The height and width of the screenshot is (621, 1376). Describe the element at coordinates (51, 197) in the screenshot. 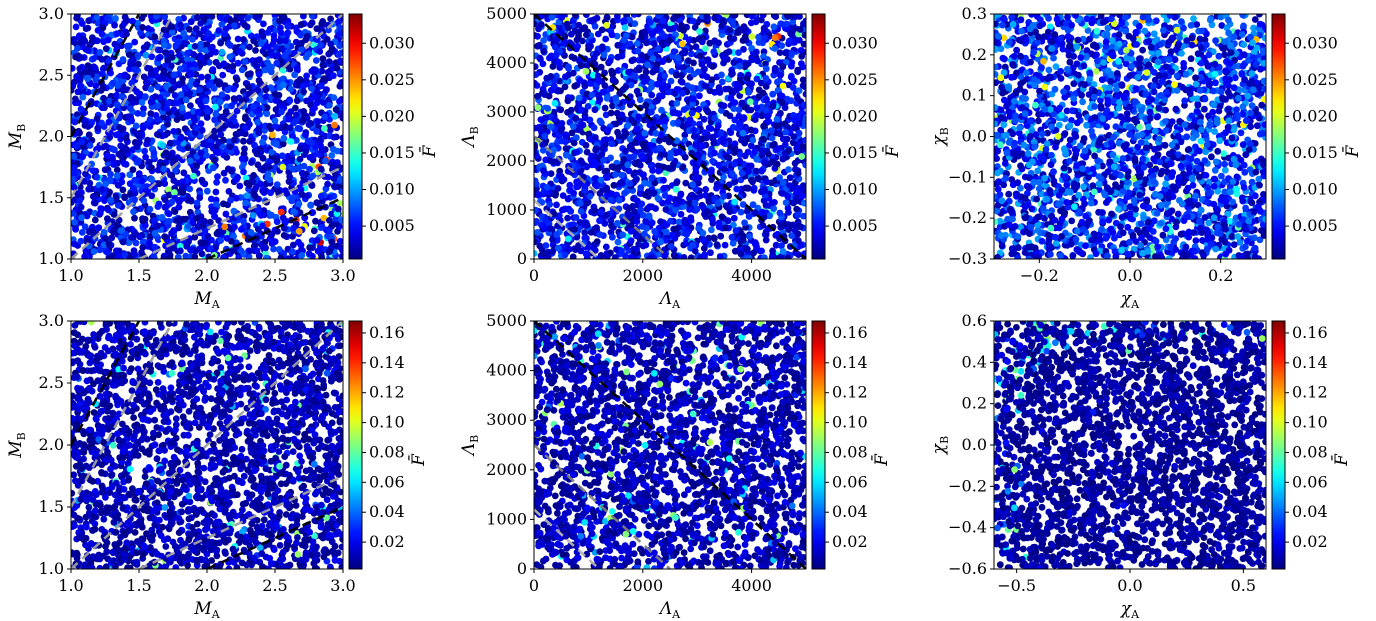

I see `y-tick-label: 1.5` at that location.